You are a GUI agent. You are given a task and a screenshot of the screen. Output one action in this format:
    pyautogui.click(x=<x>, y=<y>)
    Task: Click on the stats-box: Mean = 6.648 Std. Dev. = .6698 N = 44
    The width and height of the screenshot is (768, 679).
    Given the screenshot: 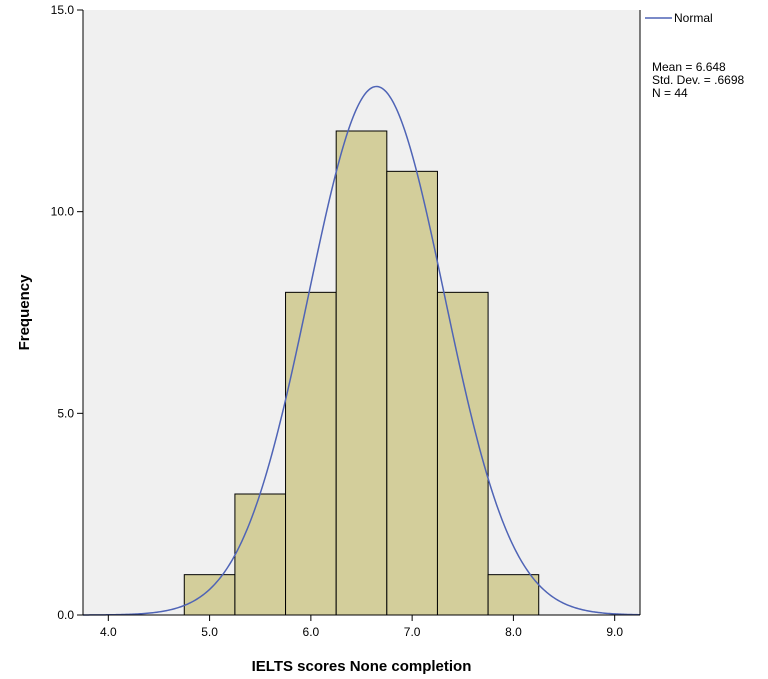 What is the action you would take?
    pyautogui.click(x=698, y=80)
    